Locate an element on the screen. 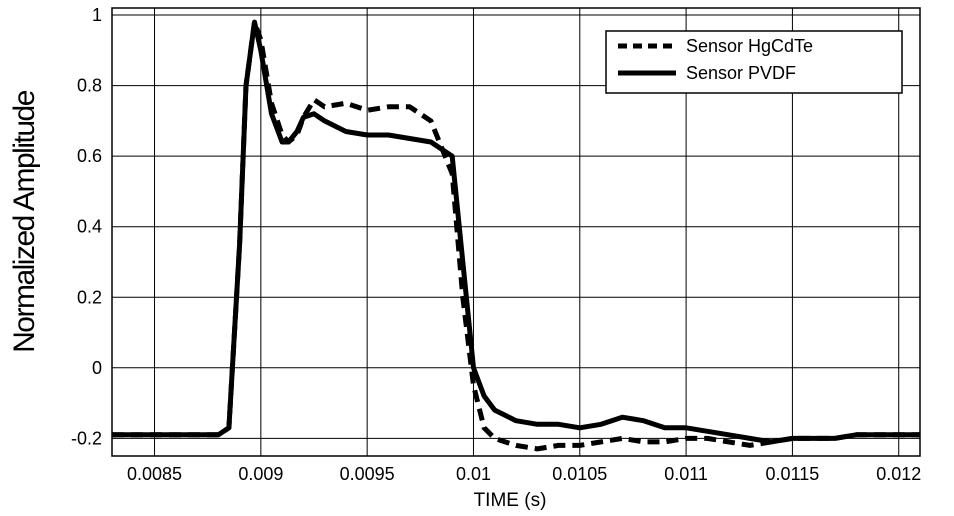 Image resolution: width=954 pixels, height=516 pixels. x-tick-label: 0.0105 is located at coordinates (579, 474).